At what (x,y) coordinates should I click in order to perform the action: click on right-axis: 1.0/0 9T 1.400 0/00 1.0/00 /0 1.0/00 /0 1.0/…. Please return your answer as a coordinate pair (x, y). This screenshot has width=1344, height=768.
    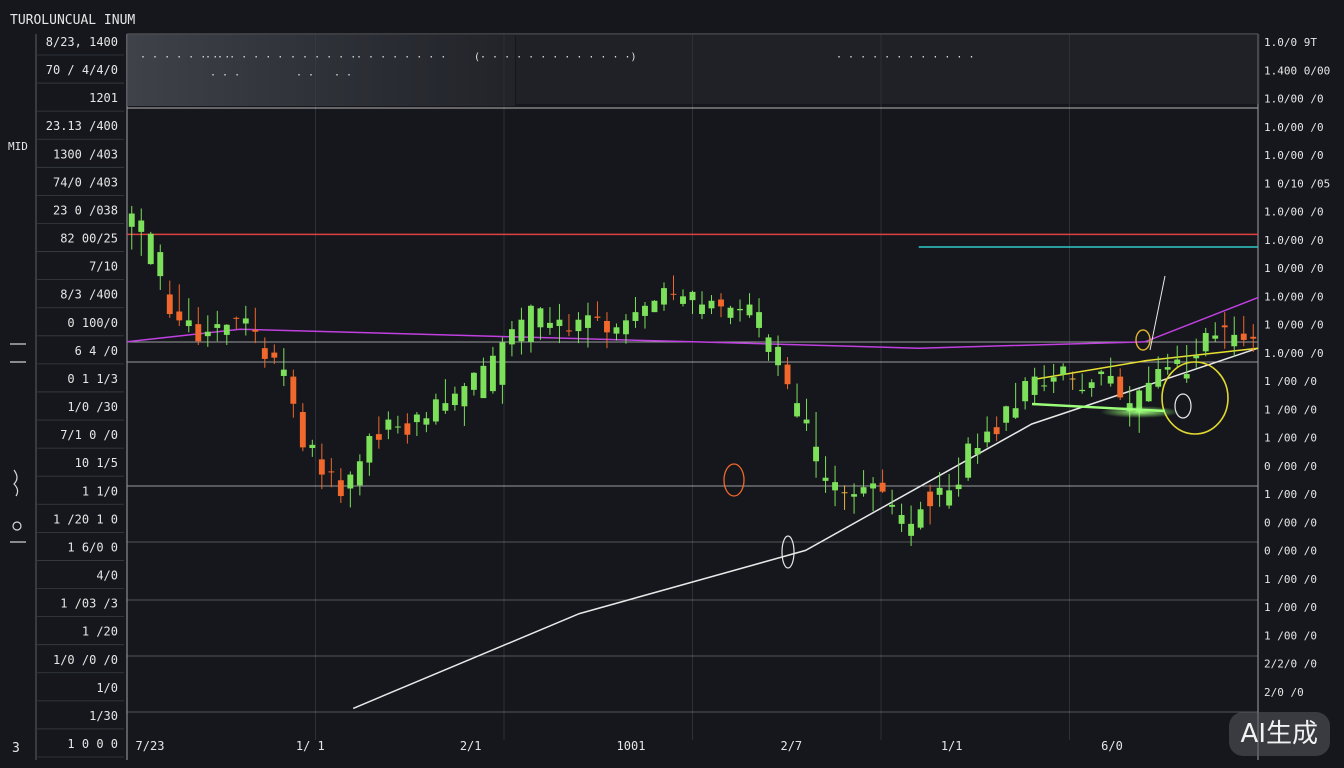
    Looking at the image, I should click on (1297, 367).